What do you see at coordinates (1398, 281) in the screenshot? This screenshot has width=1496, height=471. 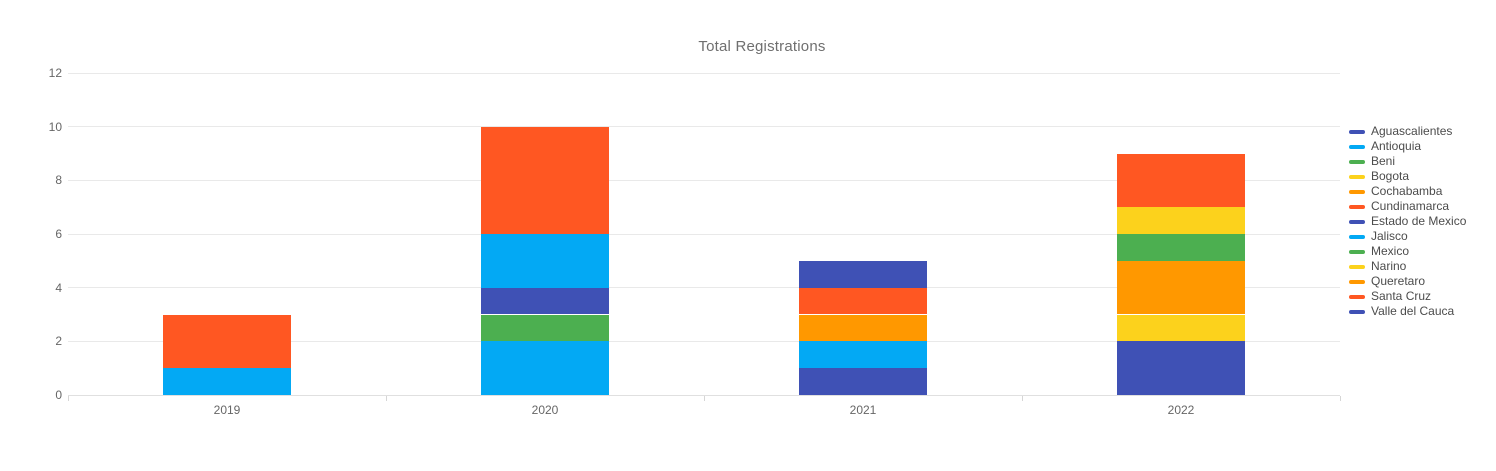 I see `legend-label: Queretaro` at bounding box center [1398, 281].